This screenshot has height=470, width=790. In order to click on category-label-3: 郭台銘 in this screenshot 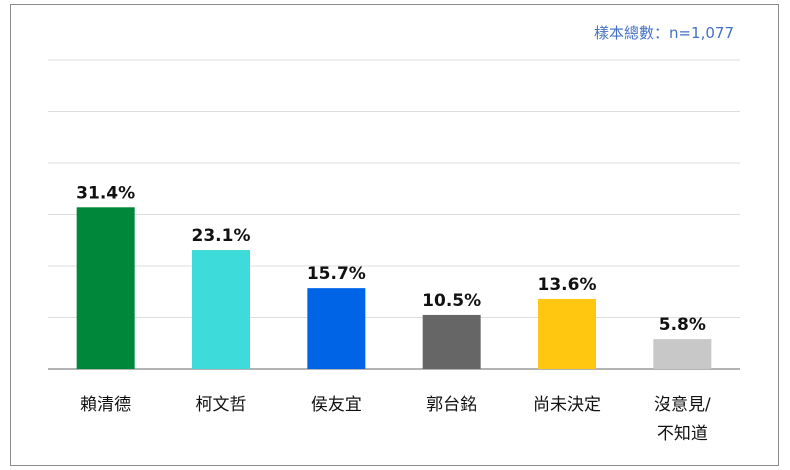, I will do `click(451, 405)`.